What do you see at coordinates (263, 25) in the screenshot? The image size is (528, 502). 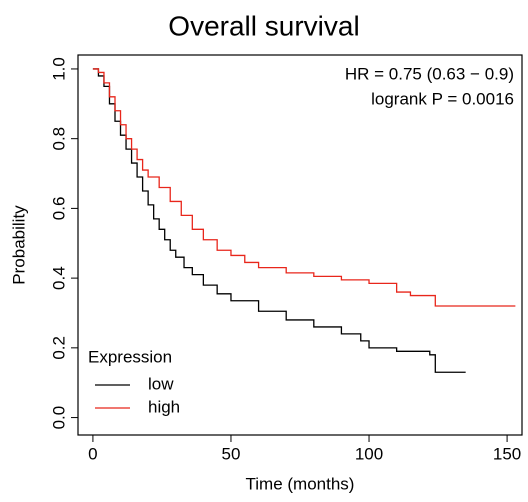 I see `chart-title: Overall survival` at bounding box center [263, 25].